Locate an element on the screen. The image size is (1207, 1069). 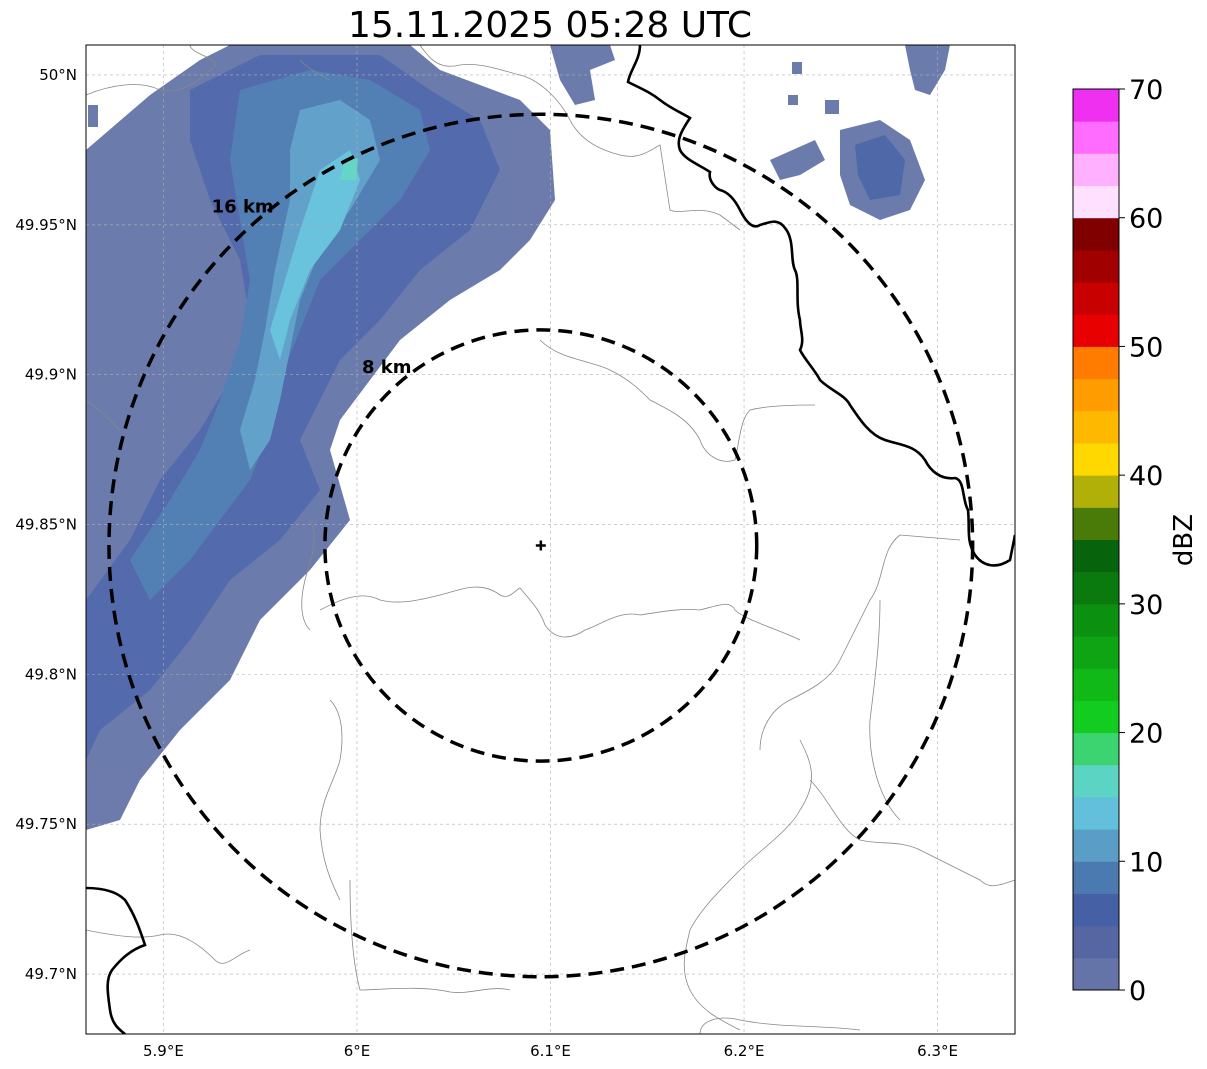
lon-tick-label: 5.9°E is located at coordinates (163, 1051).